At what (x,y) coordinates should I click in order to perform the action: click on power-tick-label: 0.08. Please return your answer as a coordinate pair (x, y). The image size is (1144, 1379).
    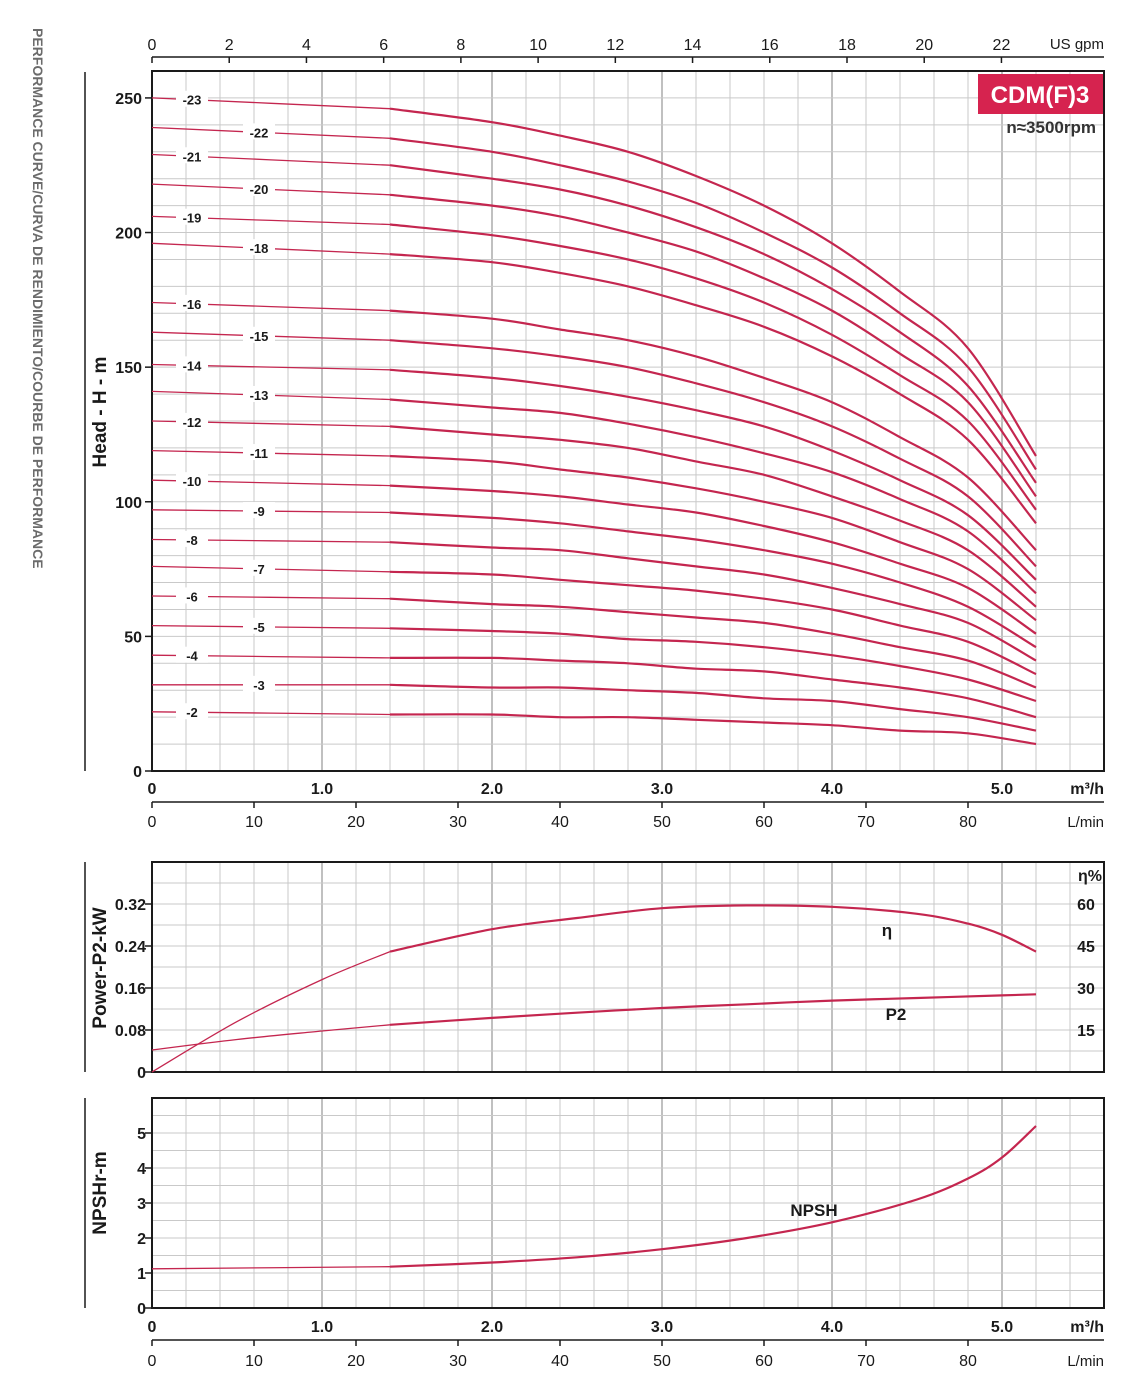
    Looking at the image, I should click on (130, 1031).